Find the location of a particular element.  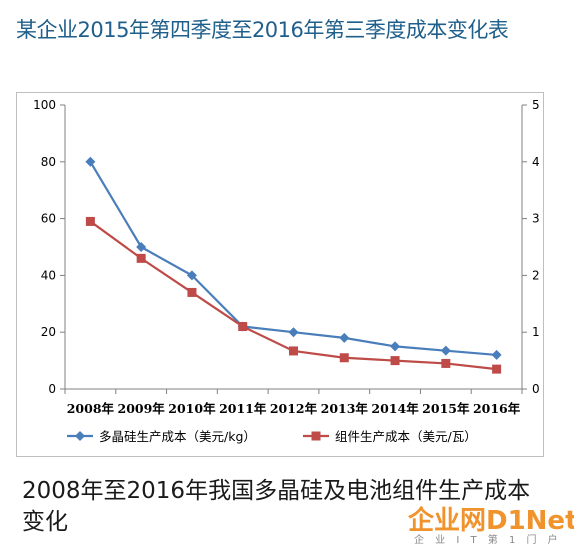

y-right-tick-label: 0 is located at coordinates (536, 389).